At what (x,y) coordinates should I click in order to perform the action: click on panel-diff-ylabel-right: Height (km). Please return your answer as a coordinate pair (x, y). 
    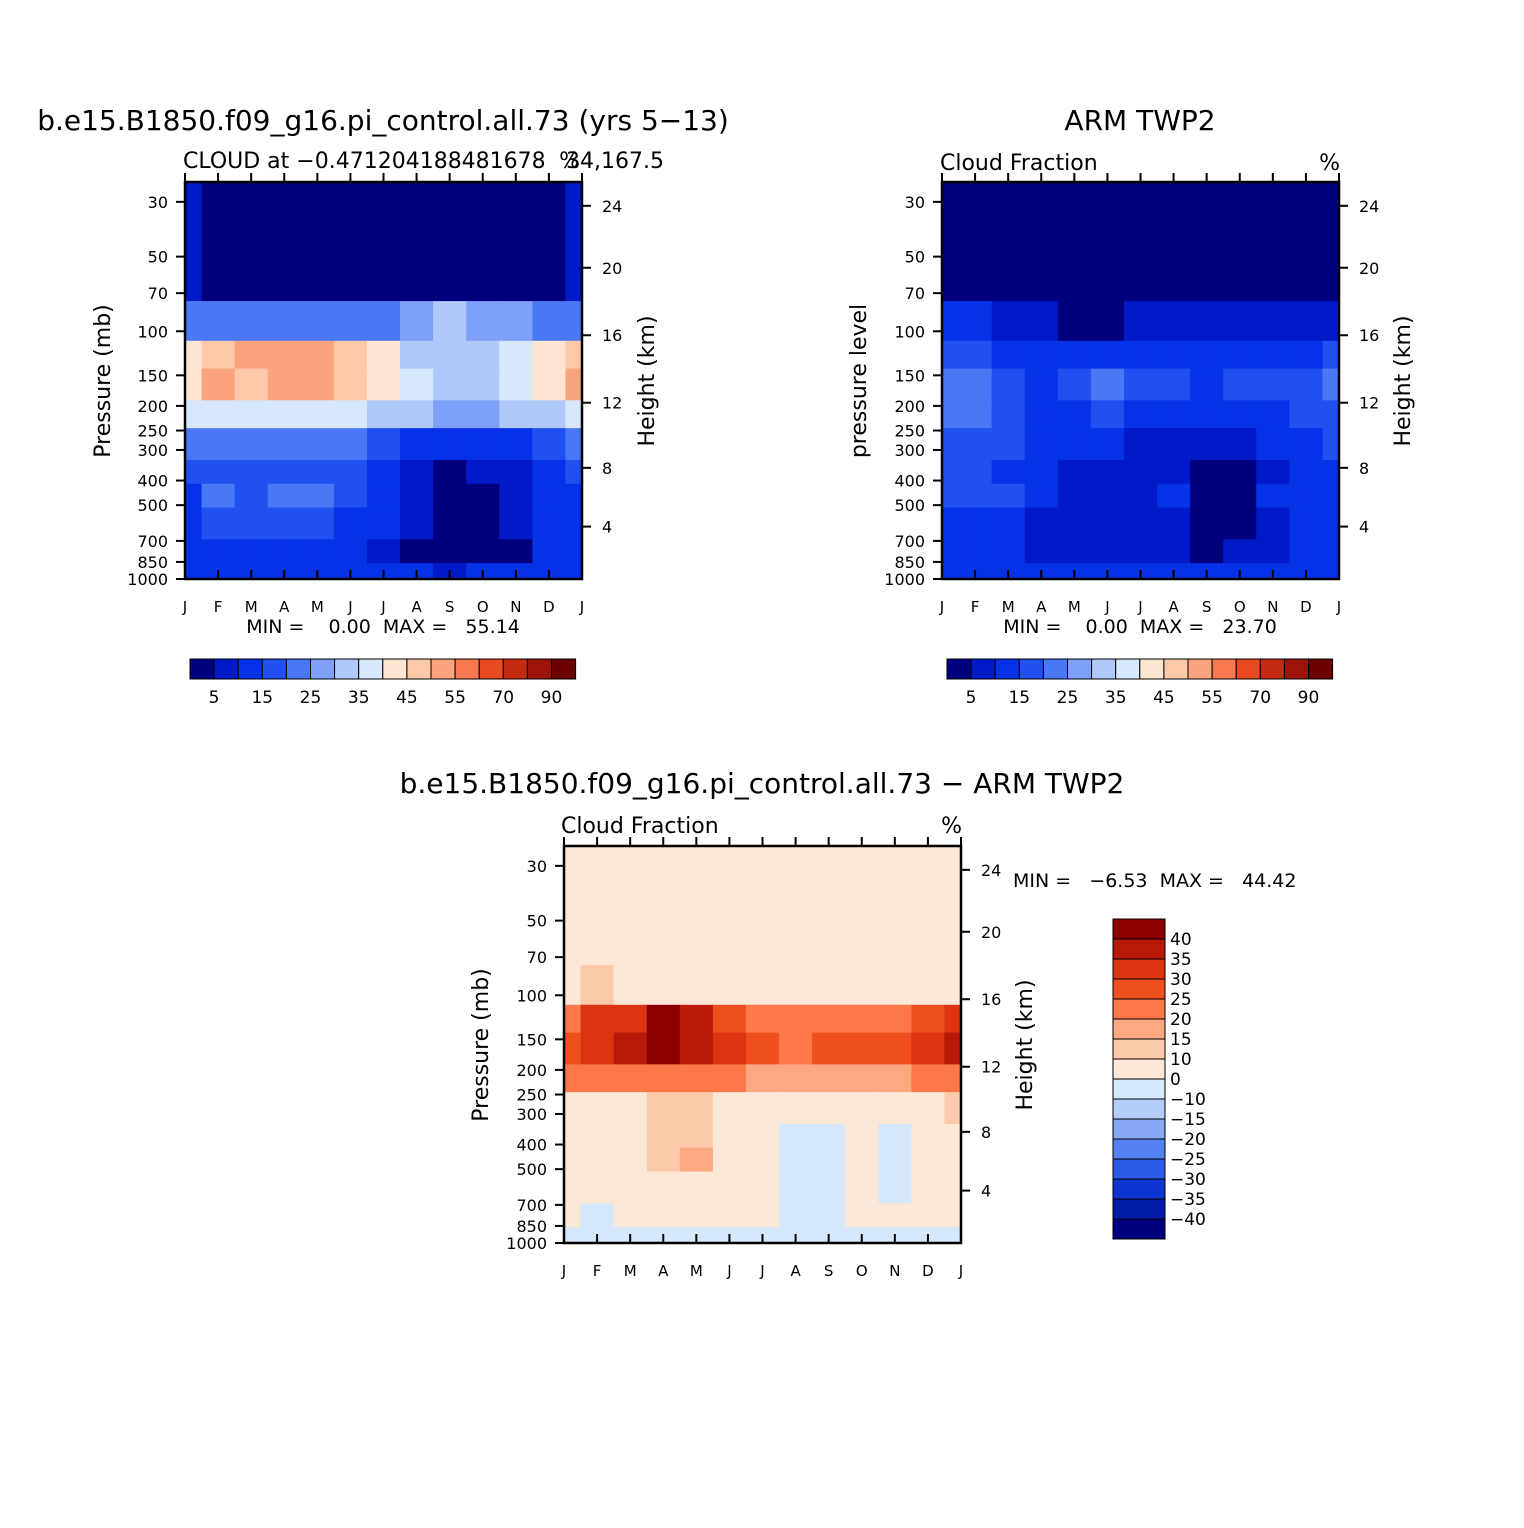
    Looking at the image, I should click on (1025, 1044).